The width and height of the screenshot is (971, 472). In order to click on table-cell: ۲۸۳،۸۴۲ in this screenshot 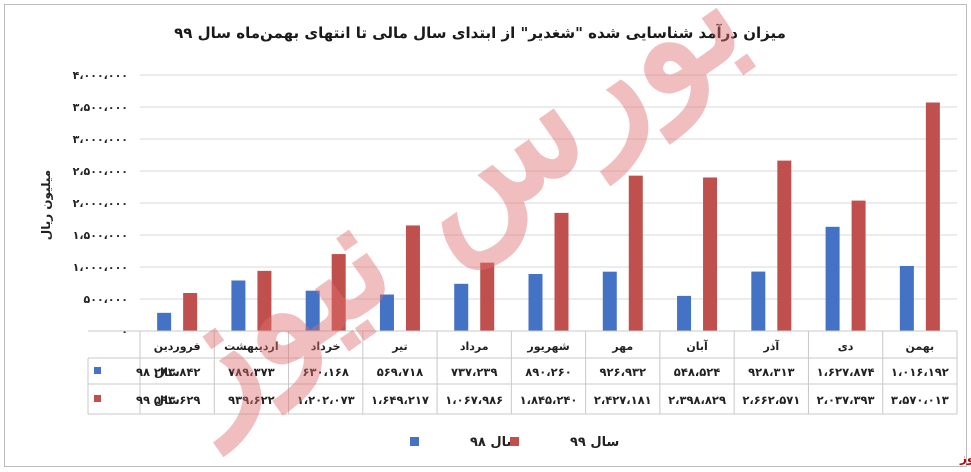, I will do `click(177, 372)`.